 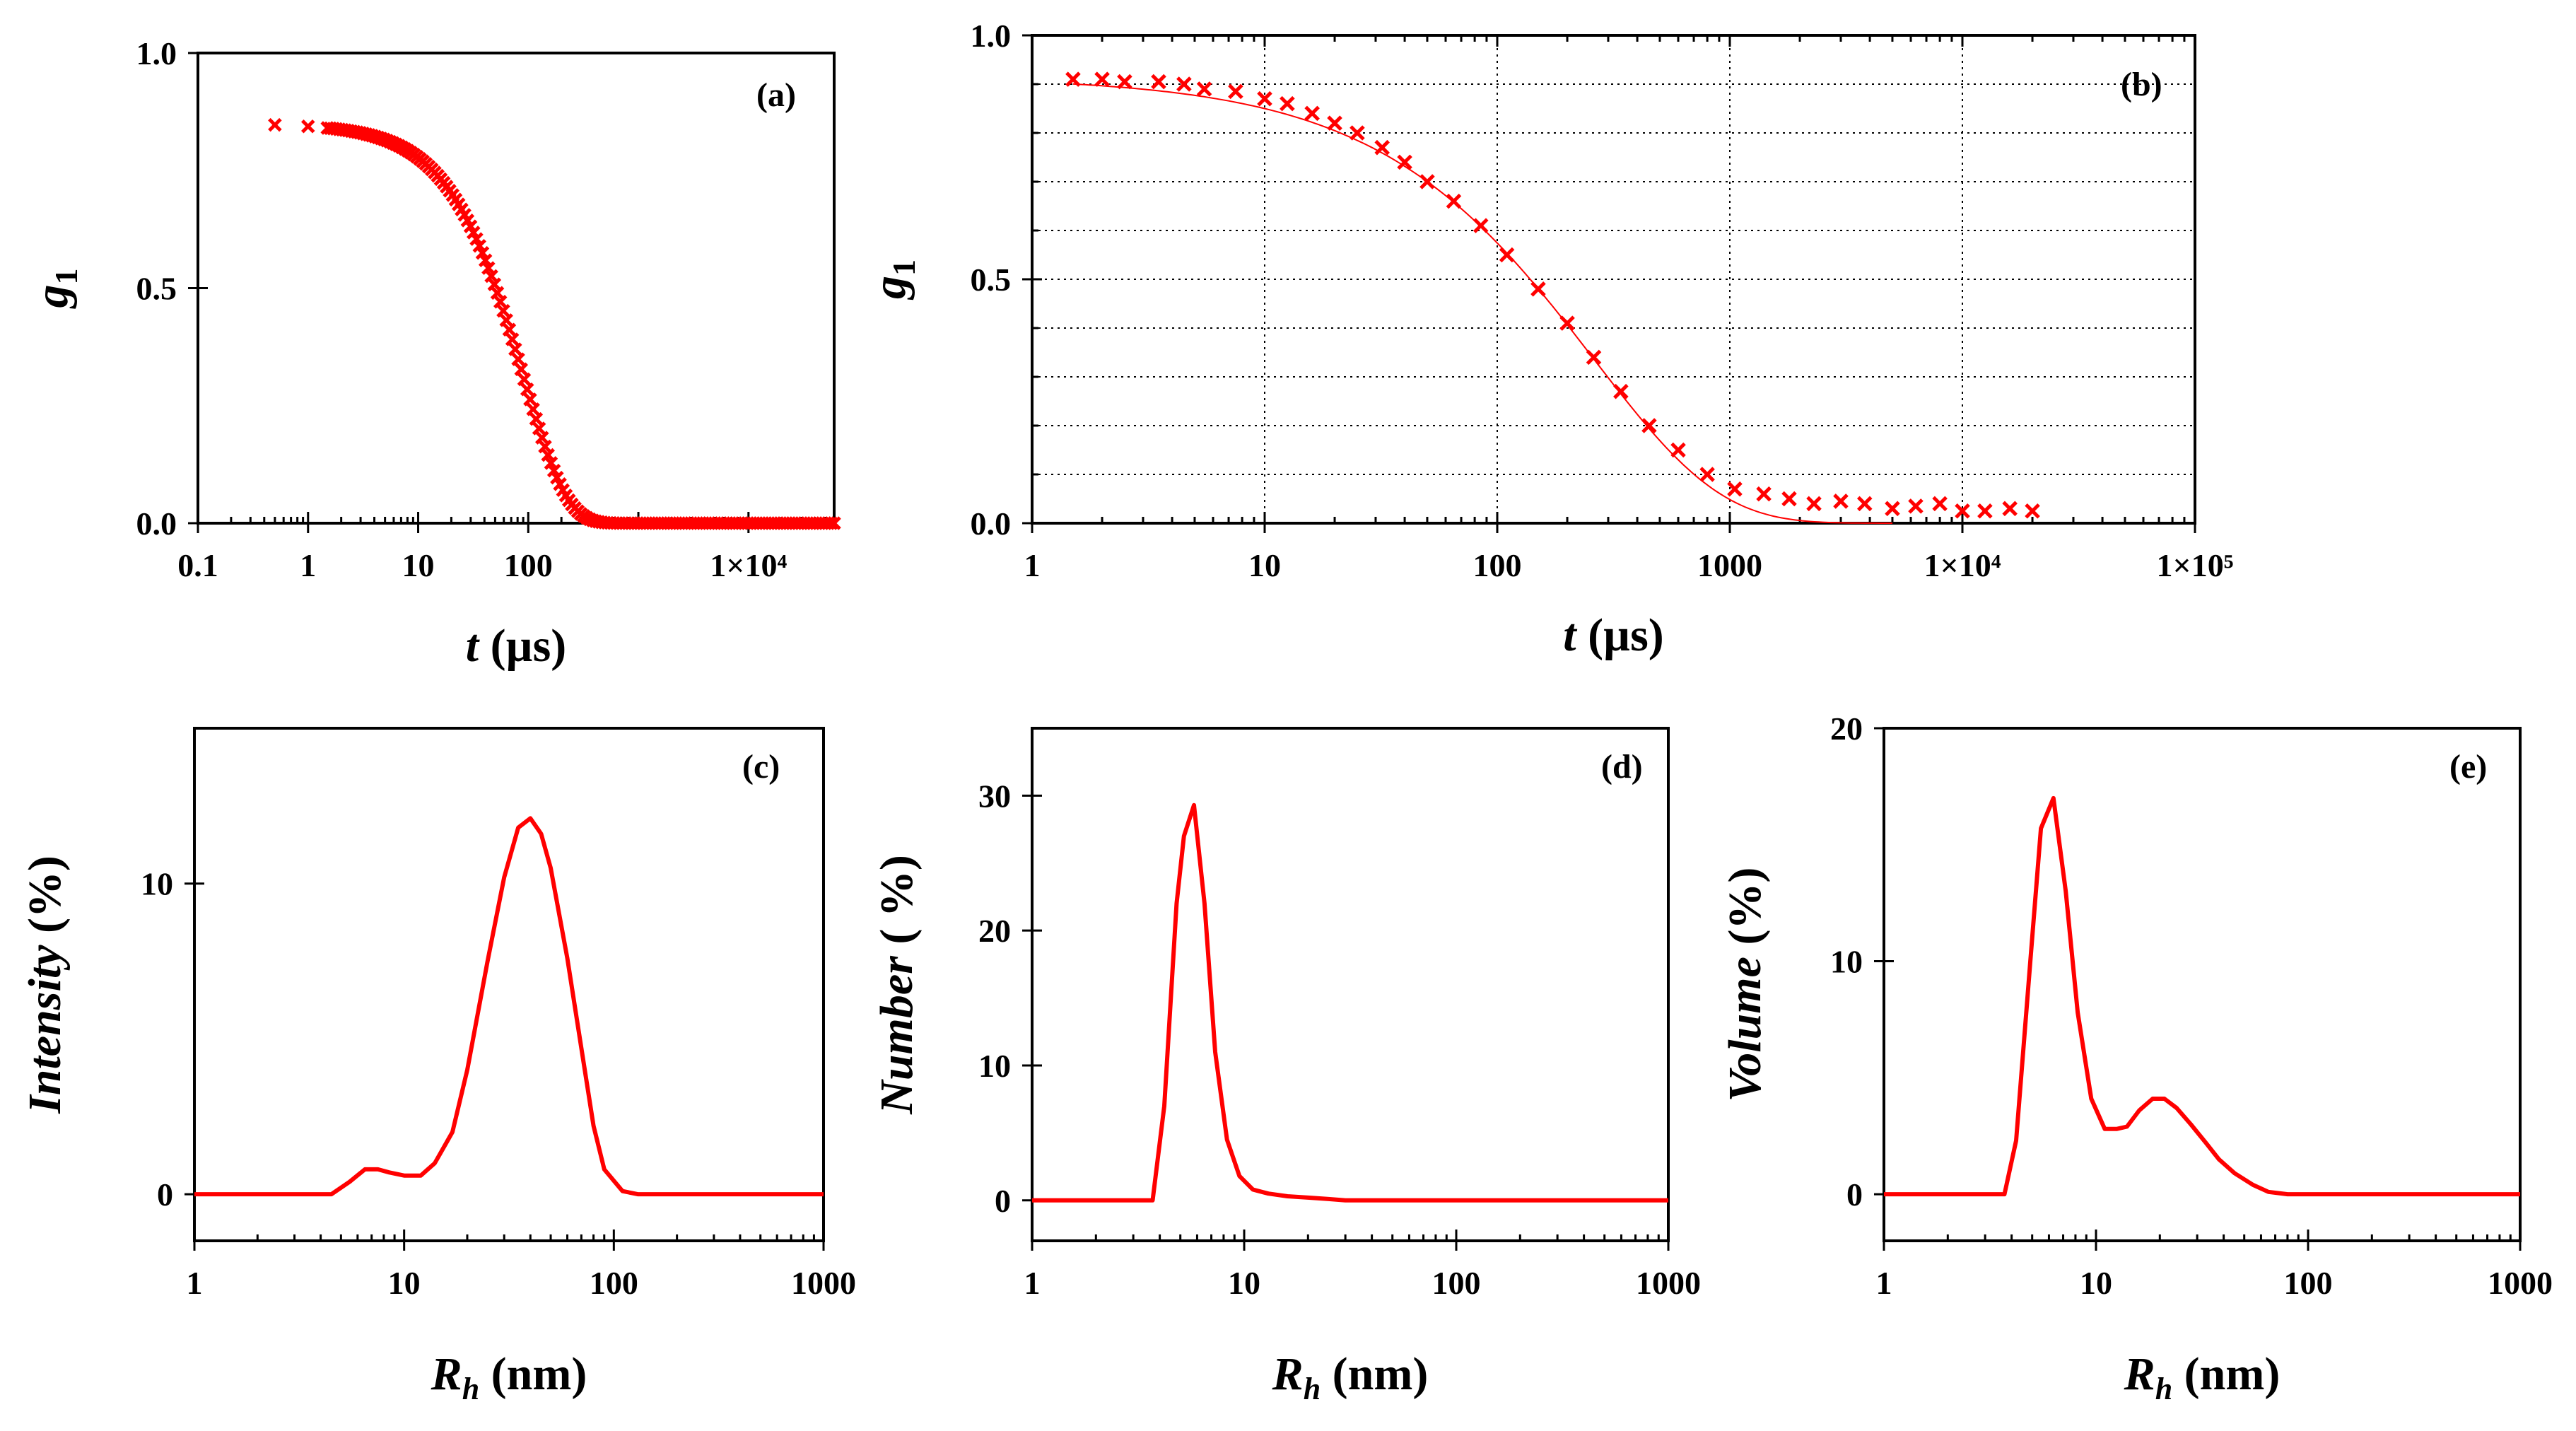 What do you see at coordinates (509, 1377) in the screenshot?
I see `x-axis-label: Rh (nm)` at bounding box center [509, 1377].